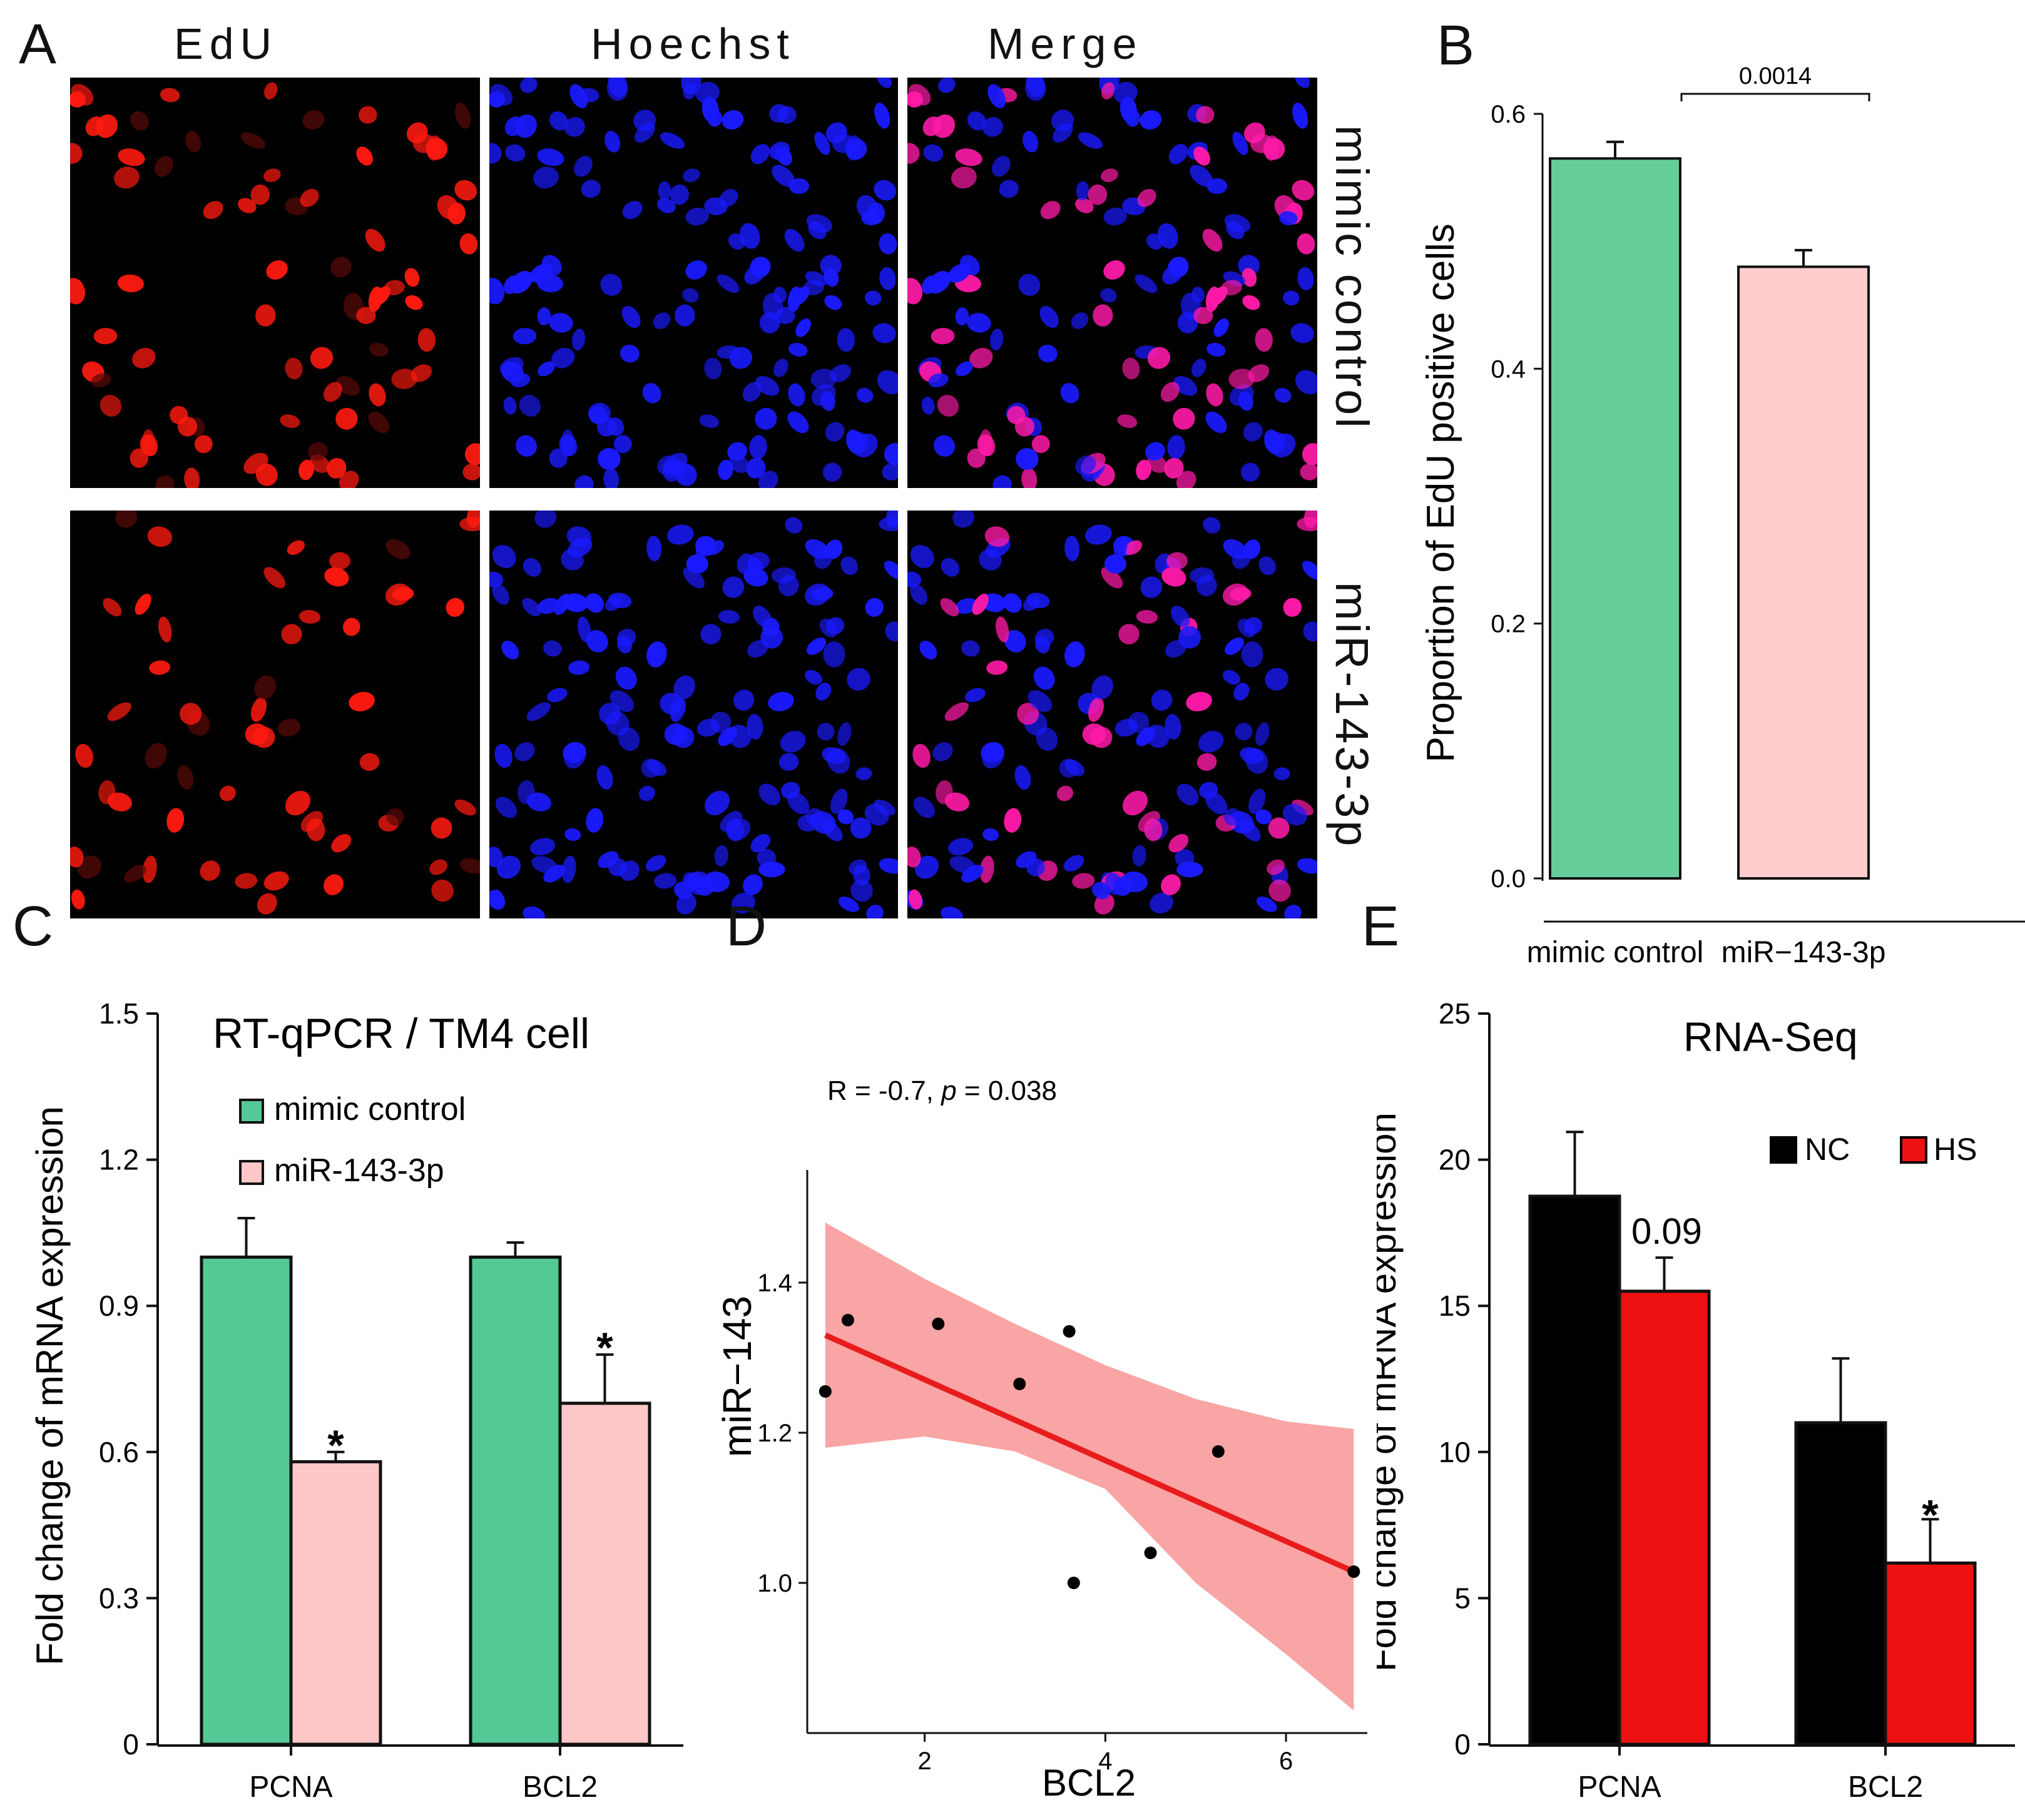 Image resolution: width=2025 pixels, height=1820 pixels. I want to click on x-tick-label: BCL2, so click(1885, 1787).